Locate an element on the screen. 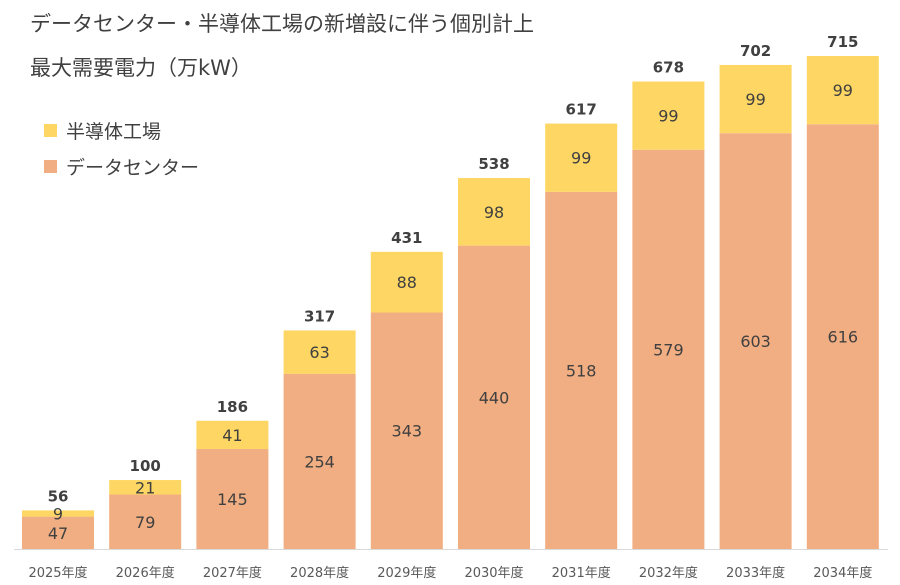  total-label: 702 is located at coordinates (755, 51).